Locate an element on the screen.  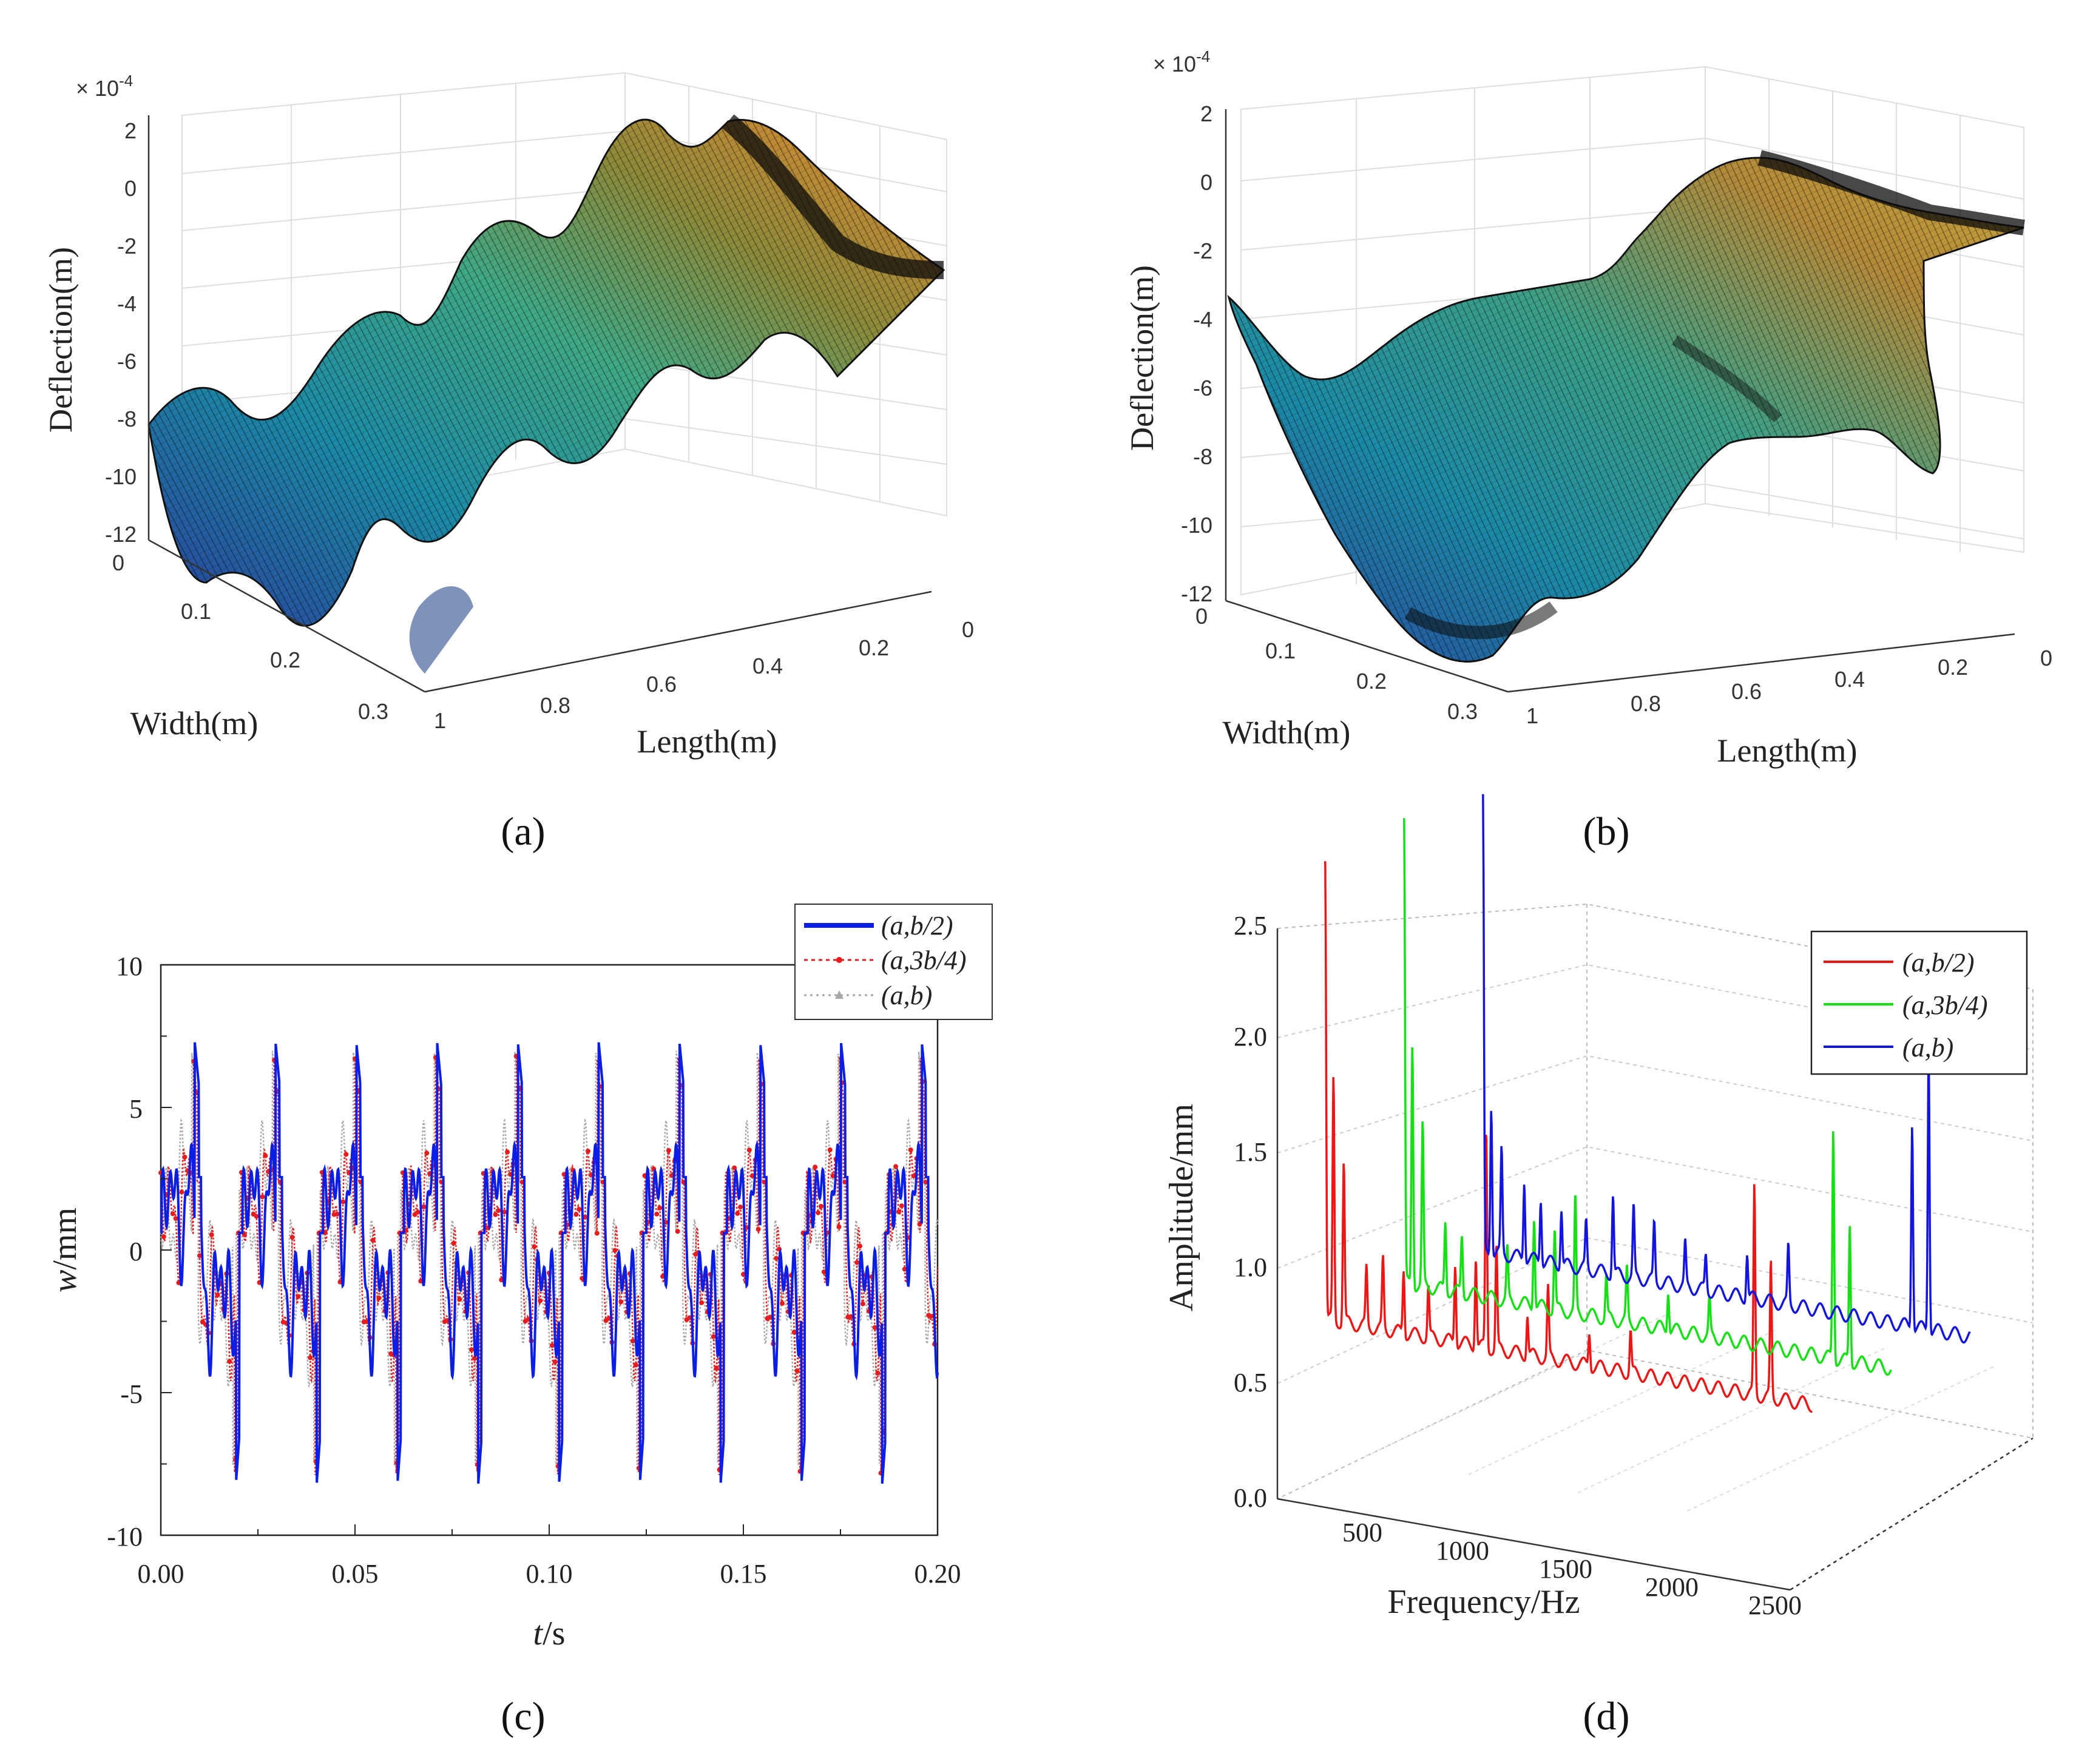
panel-c-ylabel-unit: /mm is located at coordinates (65, 1239).